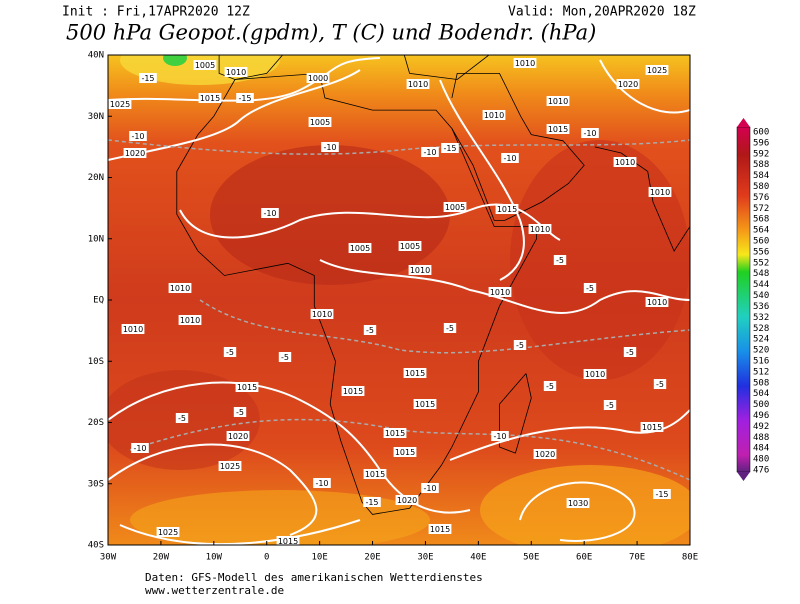 This screenshot has height=604, width=800. What do you see at coordinates (96, 362) in the screenshot?
I see `latitude-label: 10S` at bounding box center [96, 362].